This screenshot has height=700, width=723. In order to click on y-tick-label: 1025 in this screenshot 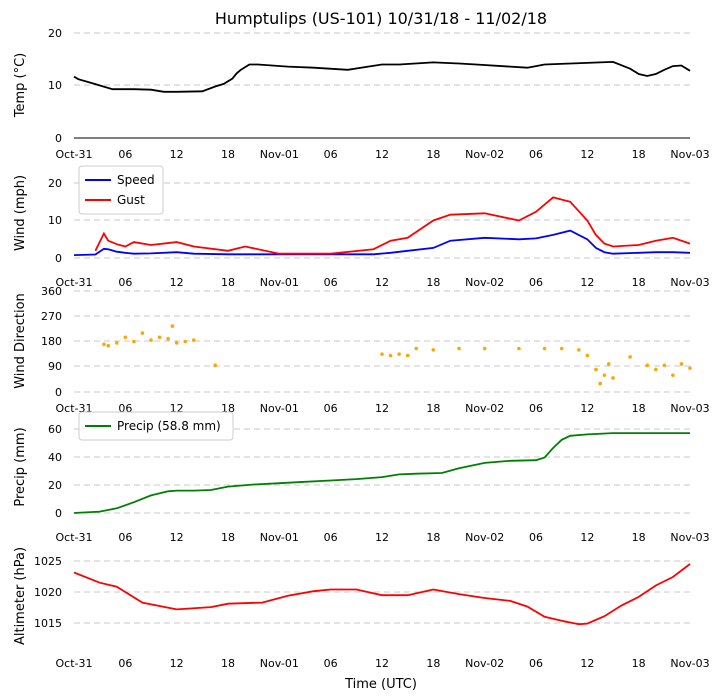, I will do `click(48, 561)`.